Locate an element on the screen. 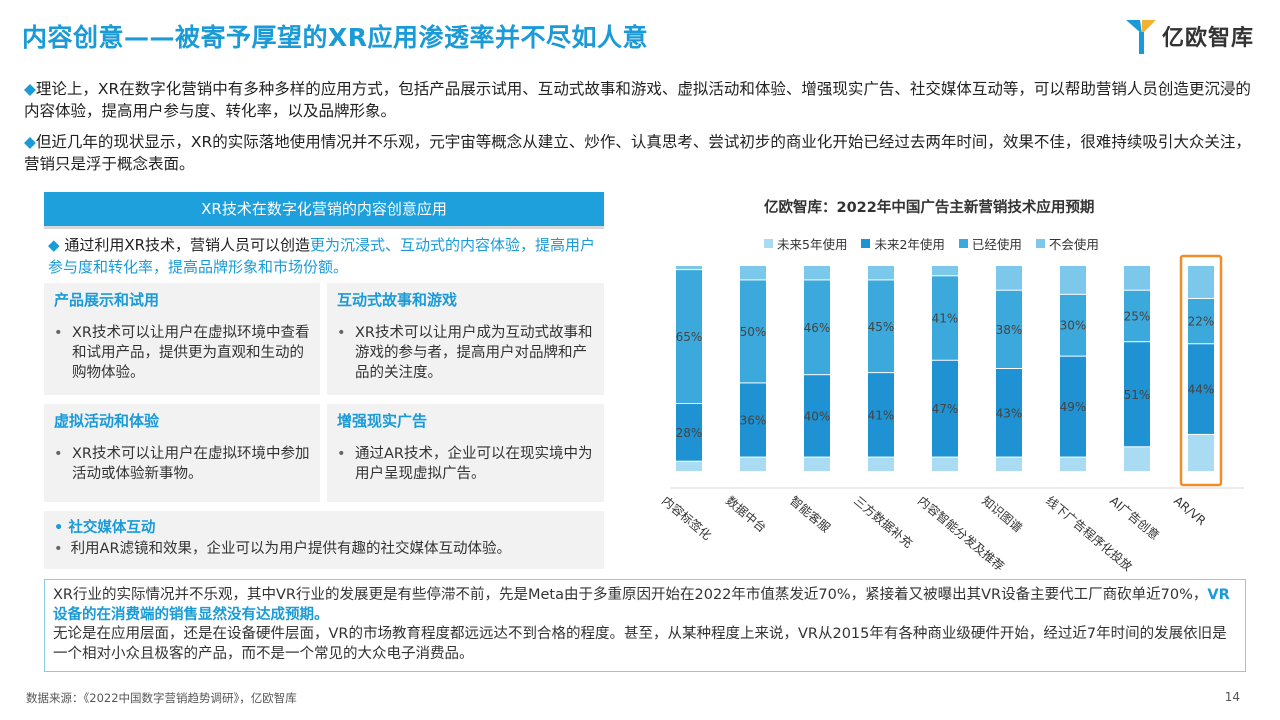 The image size is (1280, 720). bar-data-label: 43% is located at coordinates (1009, 413).